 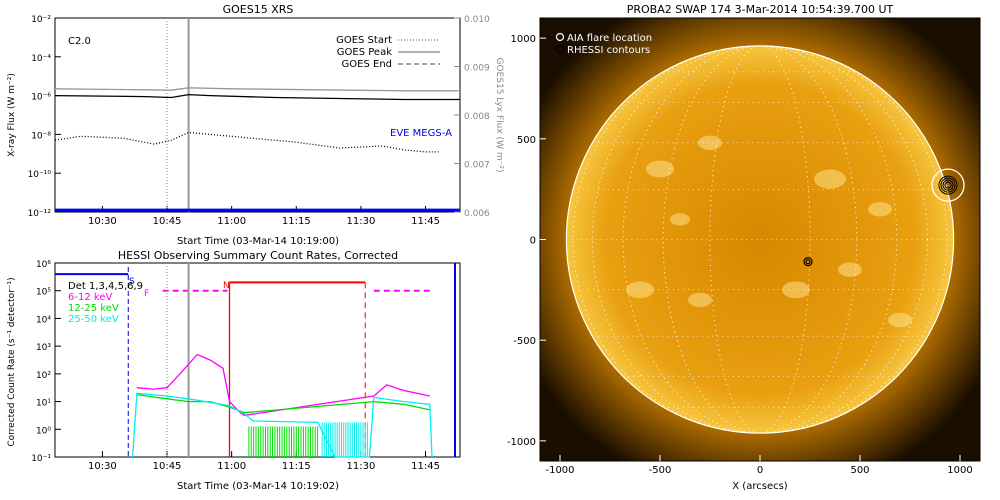 What do you see at coordinates (477, 214) in the screenshot?
I see `goes-y2-tick-label: 0.006` at bounding box center [477, 214].